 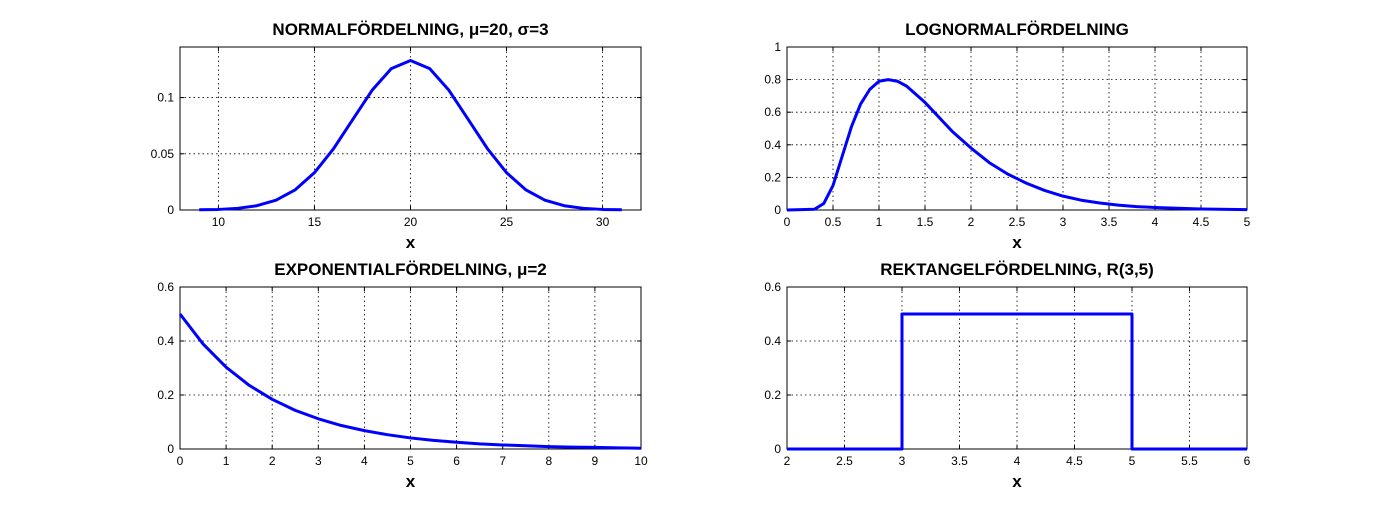 What do you see at coordinates (165, 98) in the screenshot?
I see `y-tick-label: 0.1` at bounding box center [165, 98].